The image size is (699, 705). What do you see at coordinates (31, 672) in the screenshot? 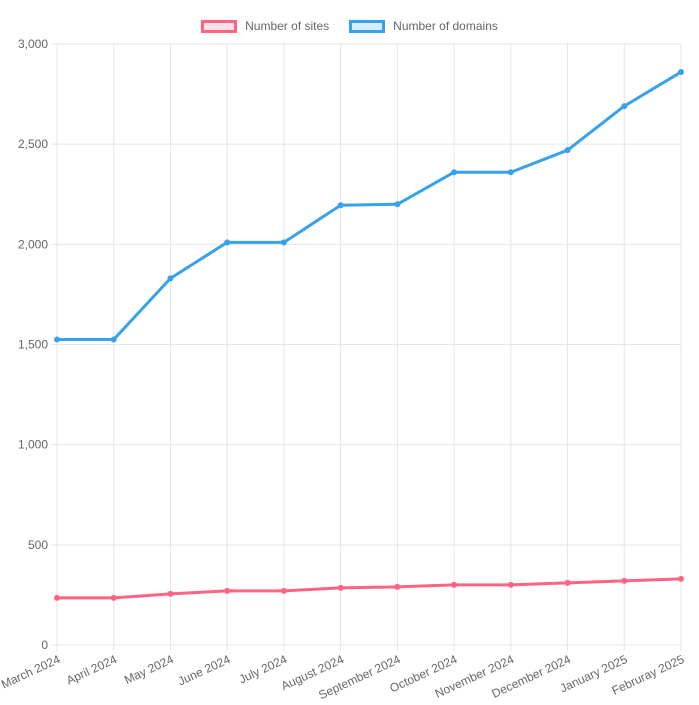
I see `svg-text: March 2024` at bounding box center [31, 672].